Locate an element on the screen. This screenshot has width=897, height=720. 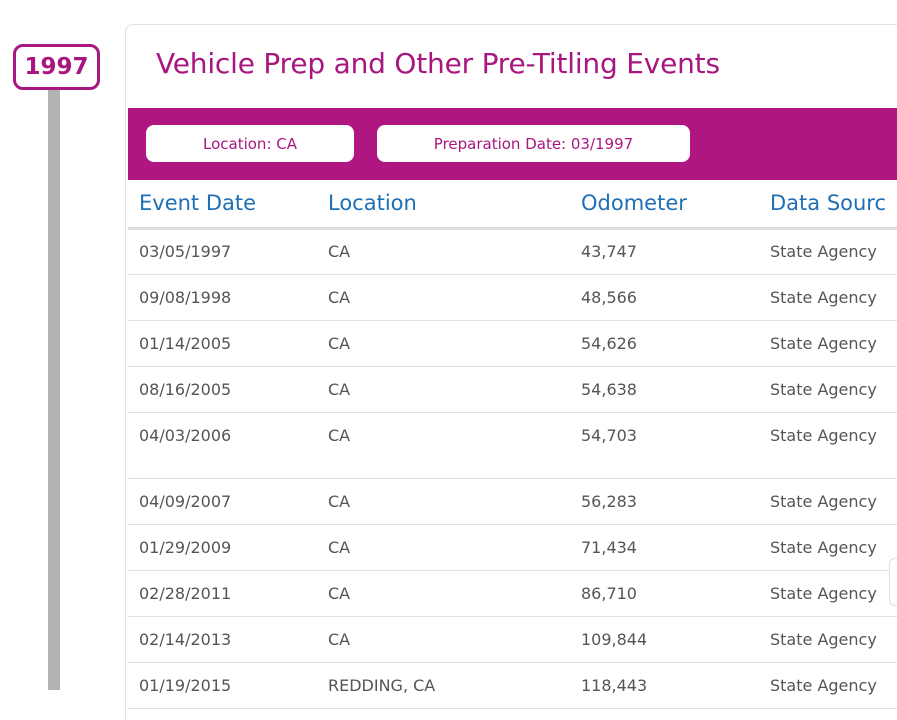
cell-event-date: 02/14/2013 is located at coordinates (185, 639).